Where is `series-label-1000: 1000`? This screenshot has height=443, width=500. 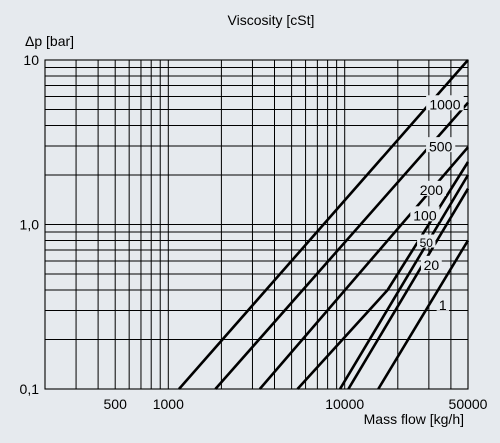
series-label-1000: 1000 is located at coordinates (444, 105).